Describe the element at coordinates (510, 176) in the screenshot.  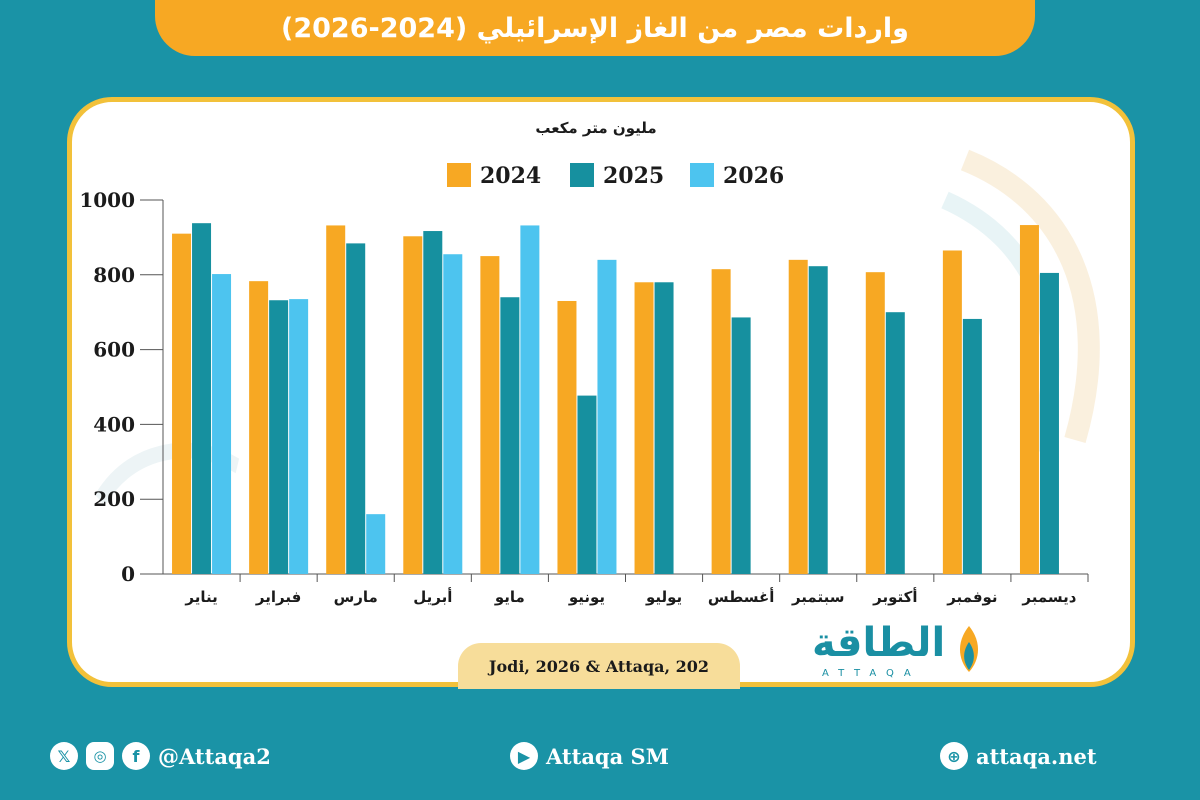
I see `legend-label-2024: 2024` at that location.